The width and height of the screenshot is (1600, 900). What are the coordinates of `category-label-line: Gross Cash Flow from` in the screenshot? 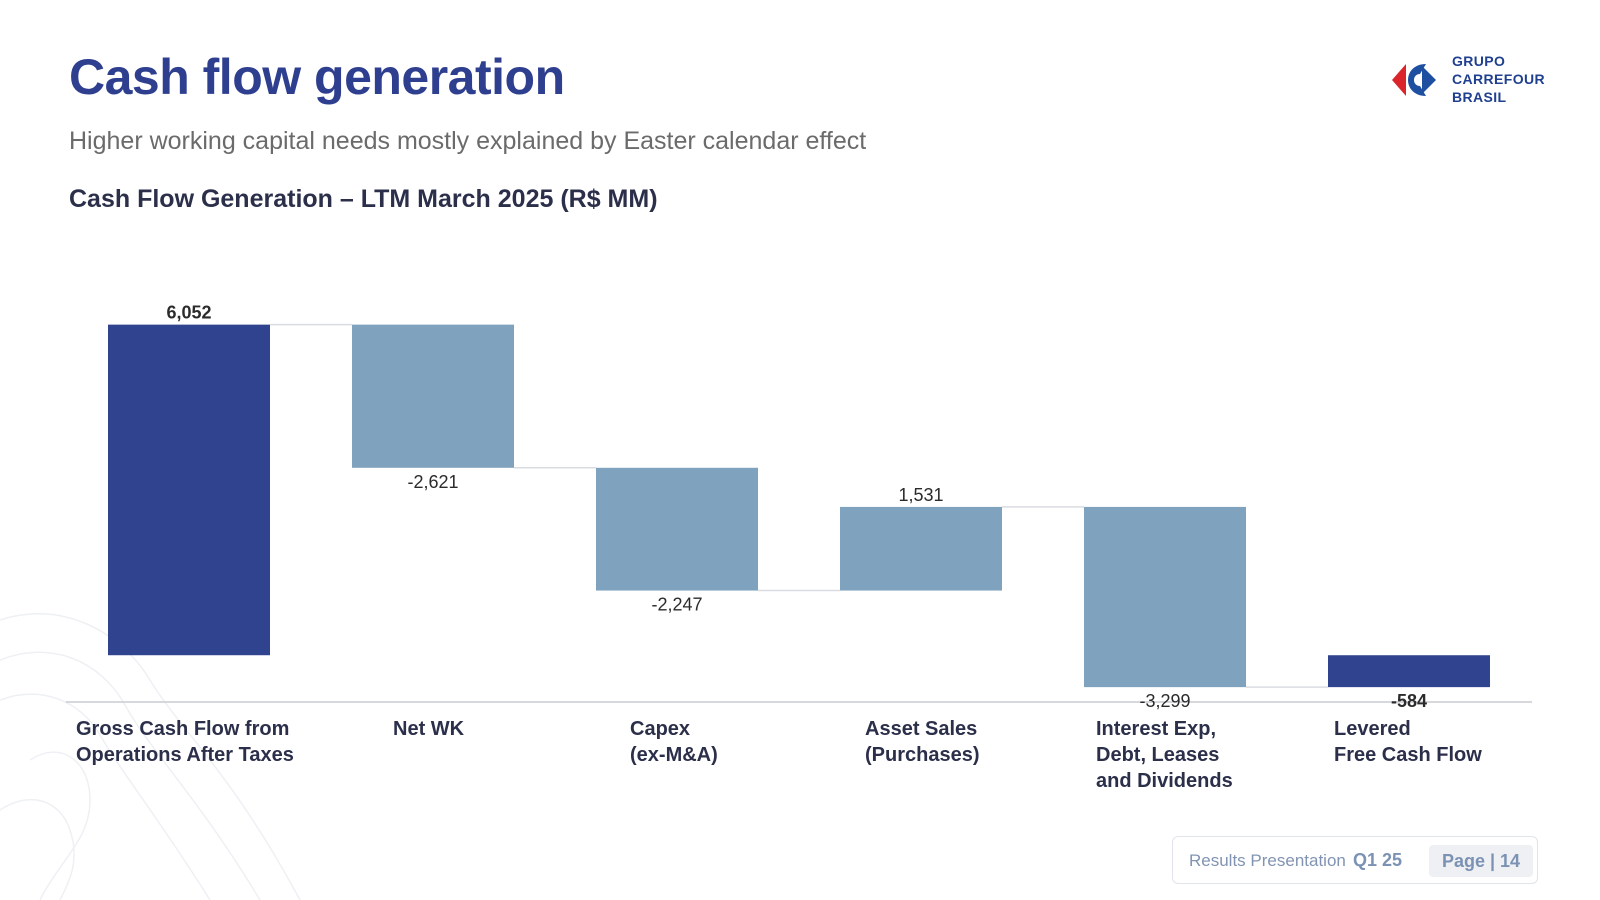 It's located at (182, 729).